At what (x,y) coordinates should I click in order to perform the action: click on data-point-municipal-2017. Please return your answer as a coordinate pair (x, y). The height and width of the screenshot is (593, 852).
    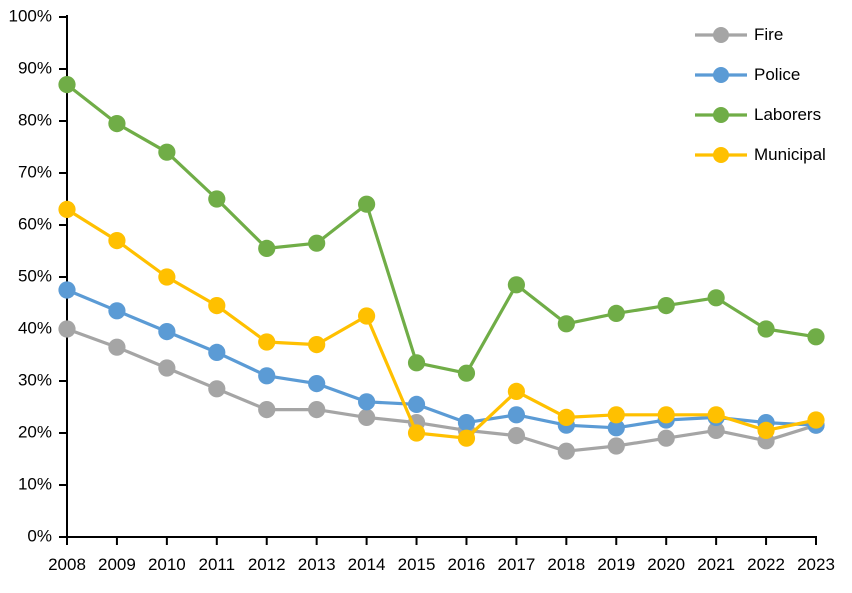
    Looking at the image, I should click on (516, 391).